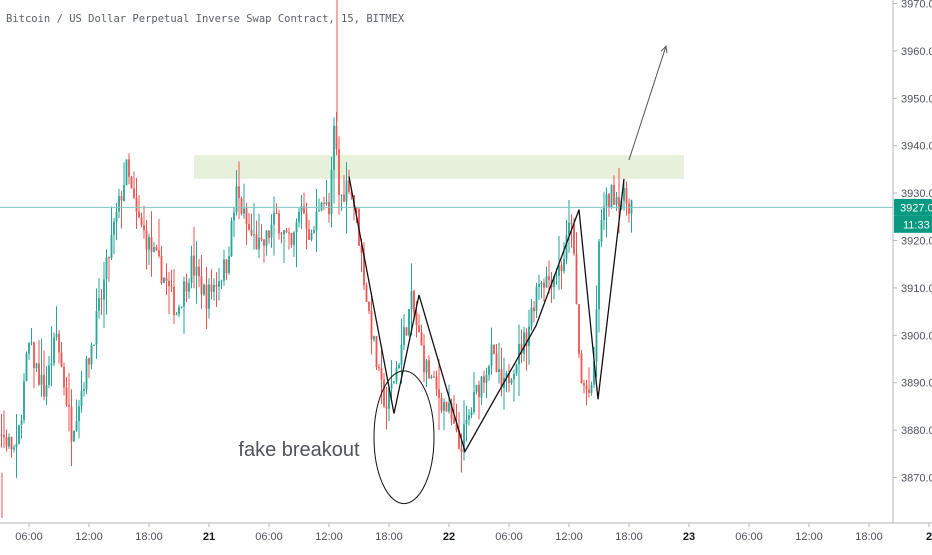  Describe the element at coordinates (916, 289) in the screenshot. I see `price-tick-label: 3910.0` at that location.